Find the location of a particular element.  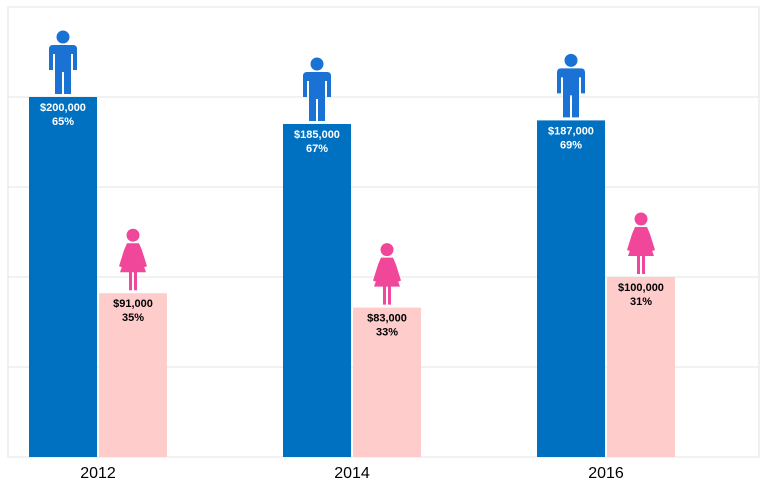

share-label: 33% is located at coordinates (387, 333).